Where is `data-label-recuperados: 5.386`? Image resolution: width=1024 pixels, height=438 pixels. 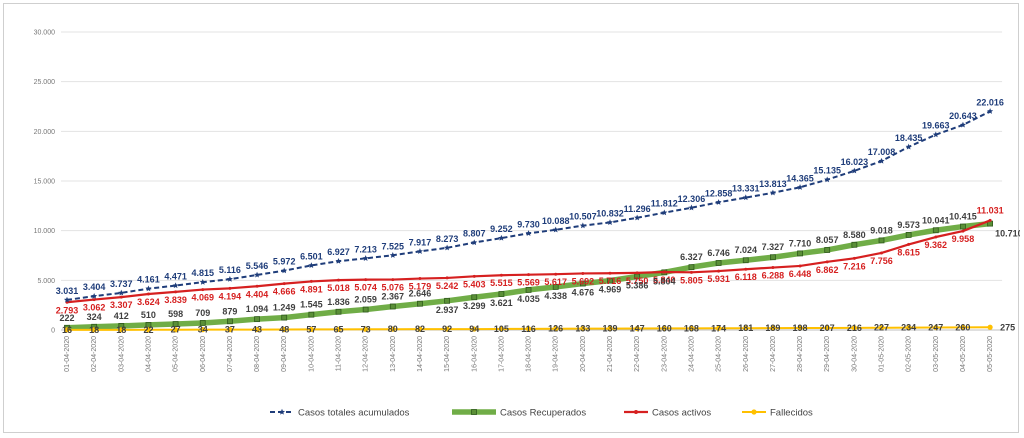 data-label-recuperados: 5.386 is located at coordinates (637, 285).